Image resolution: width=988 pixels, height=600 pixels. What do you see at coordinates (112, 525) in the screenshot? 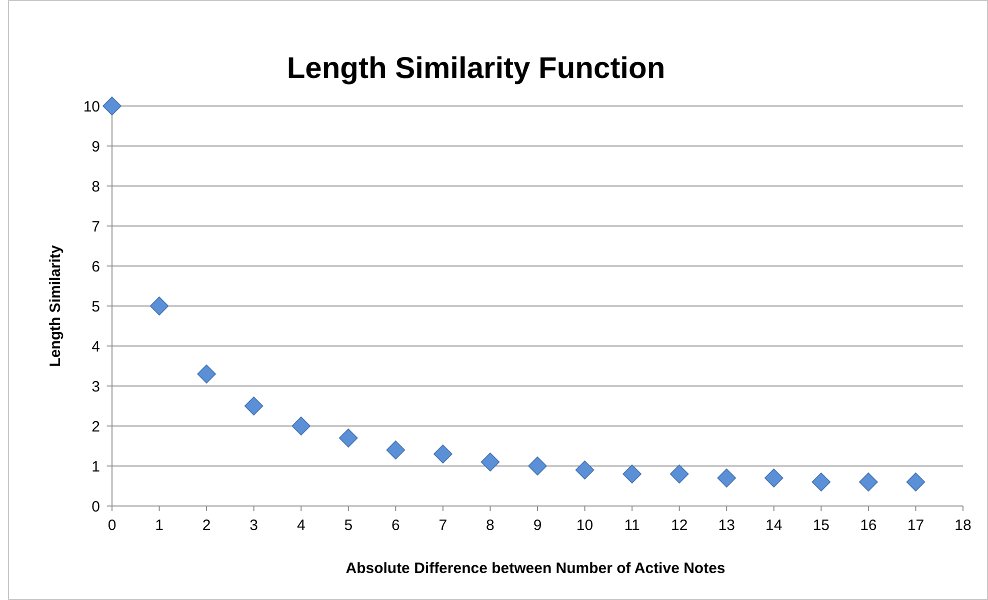
I see `x-tick-label: 0` at bounding box center [112, 525].